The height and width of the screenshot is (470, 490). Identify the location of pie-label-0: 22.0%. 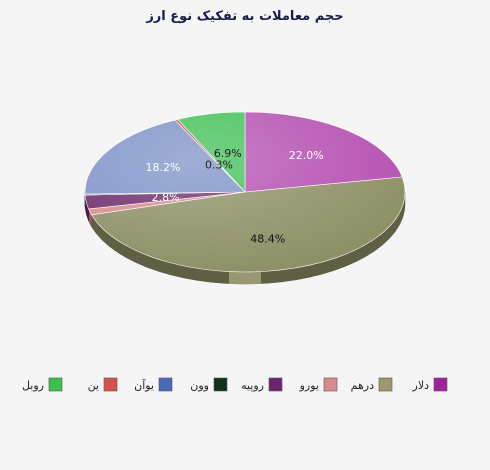
(306, 155).